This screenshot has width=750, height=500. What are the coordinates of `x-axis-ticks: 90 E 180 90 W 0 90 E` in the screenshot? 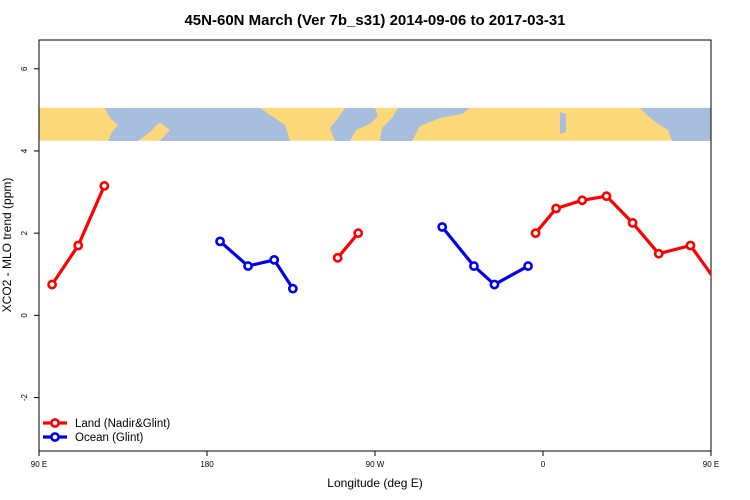 It's located at (375, 460).